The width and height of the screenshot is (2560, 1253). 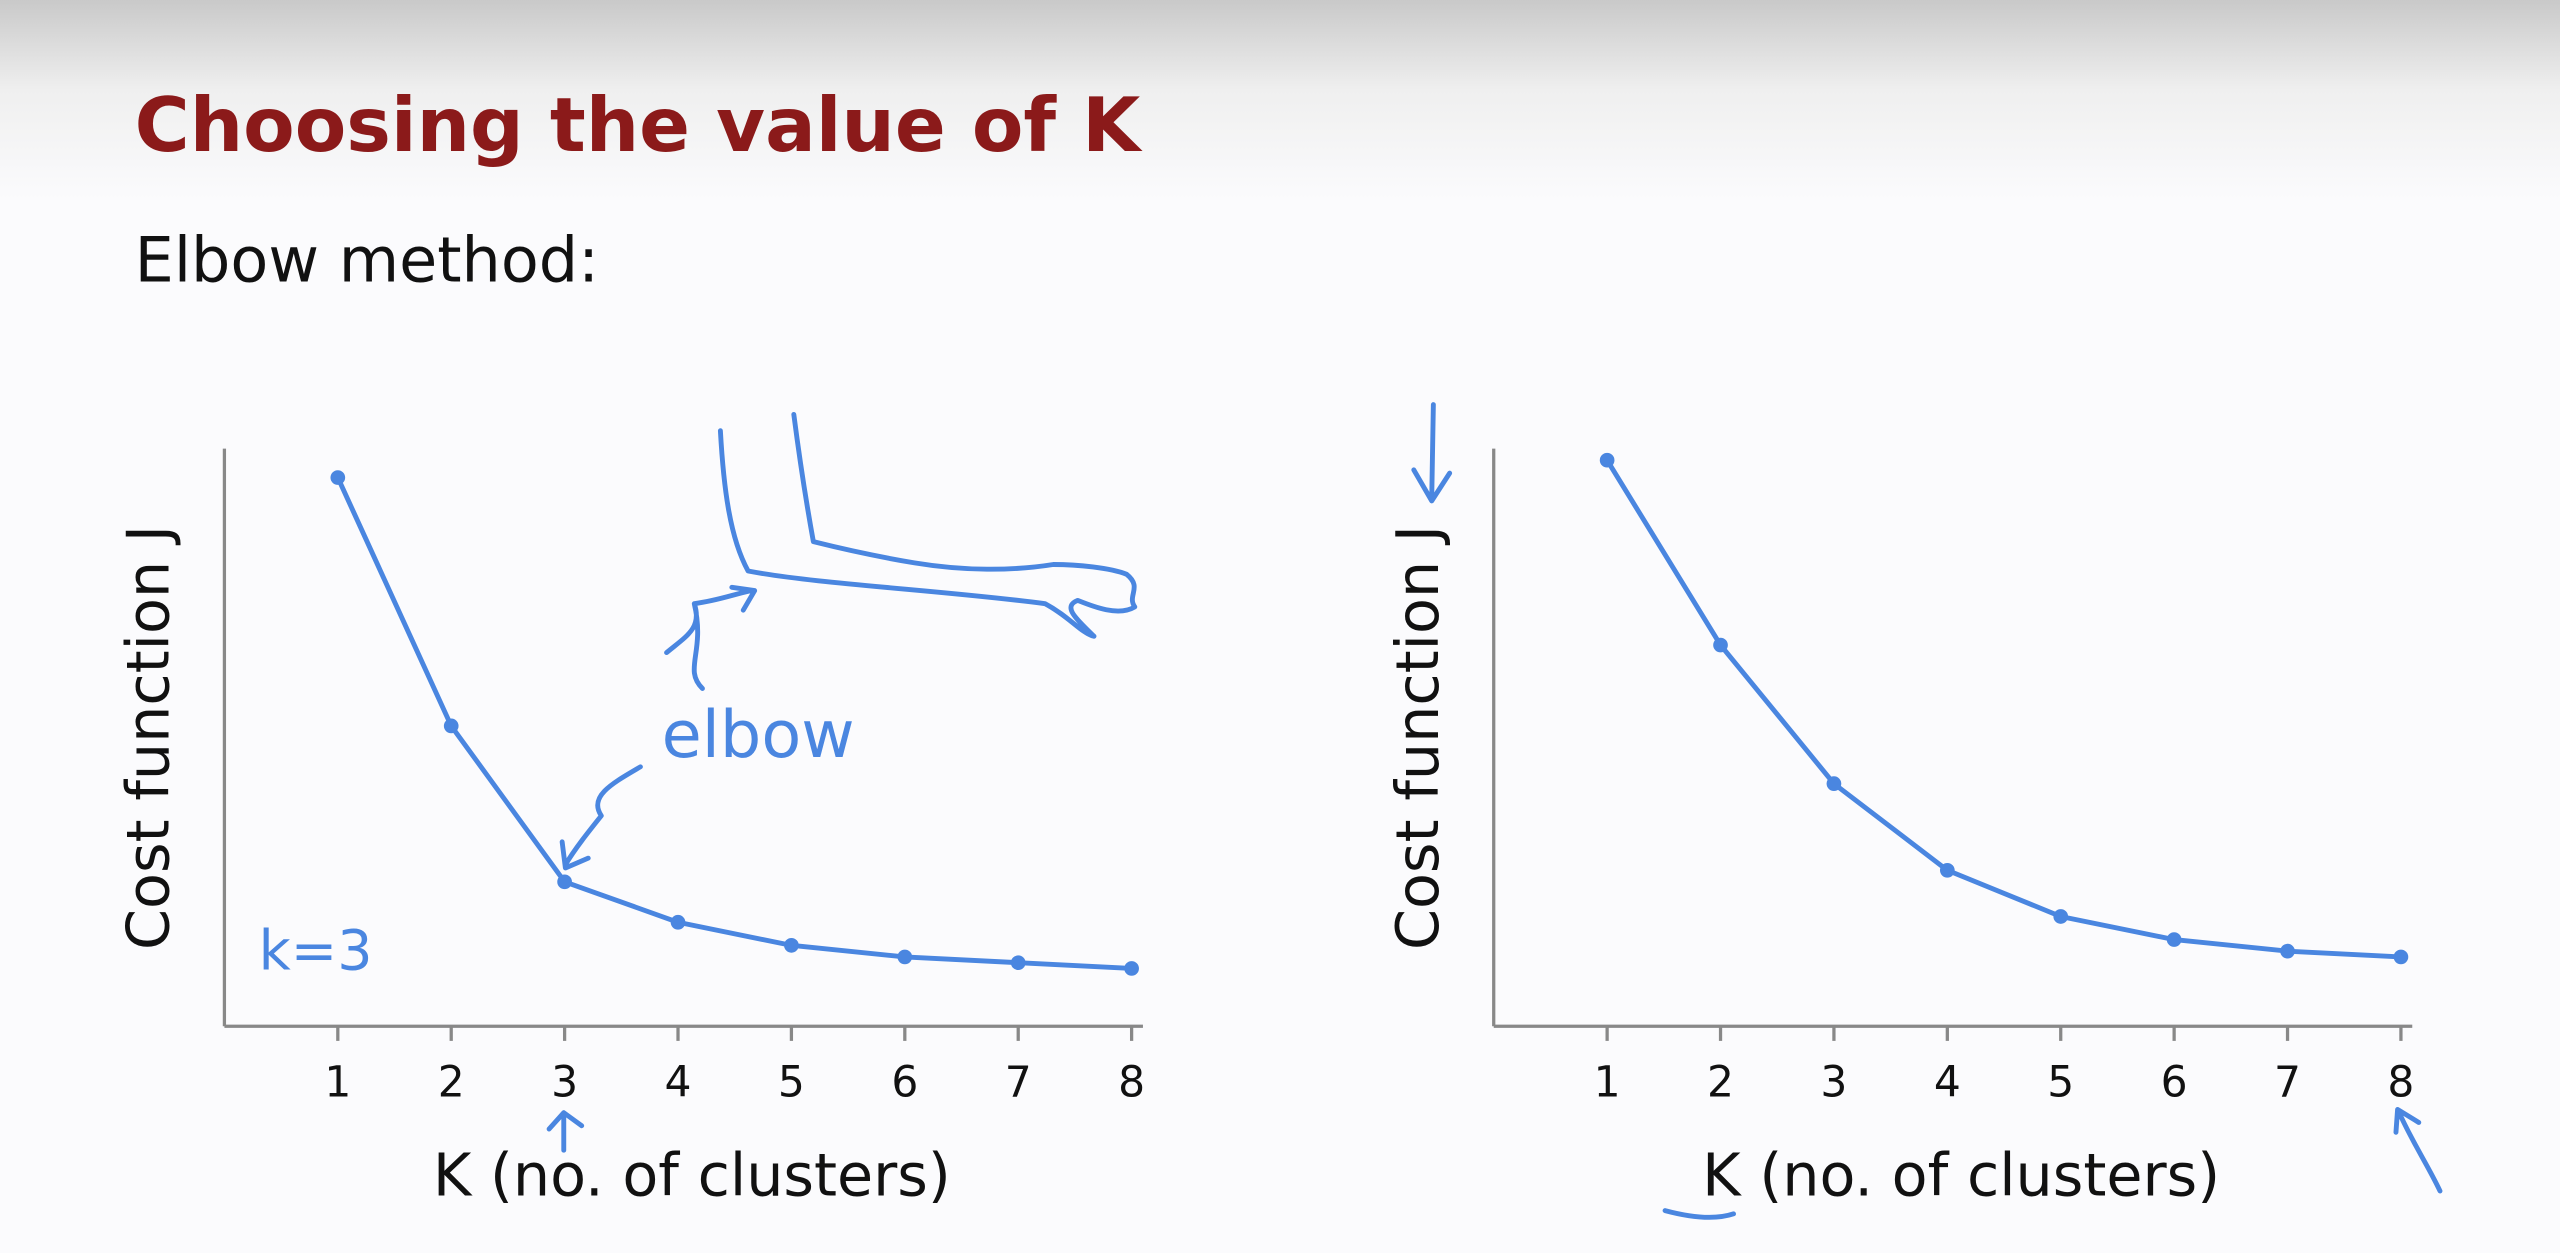 I want to click on arrow-j, so click(x=1432, y=453).